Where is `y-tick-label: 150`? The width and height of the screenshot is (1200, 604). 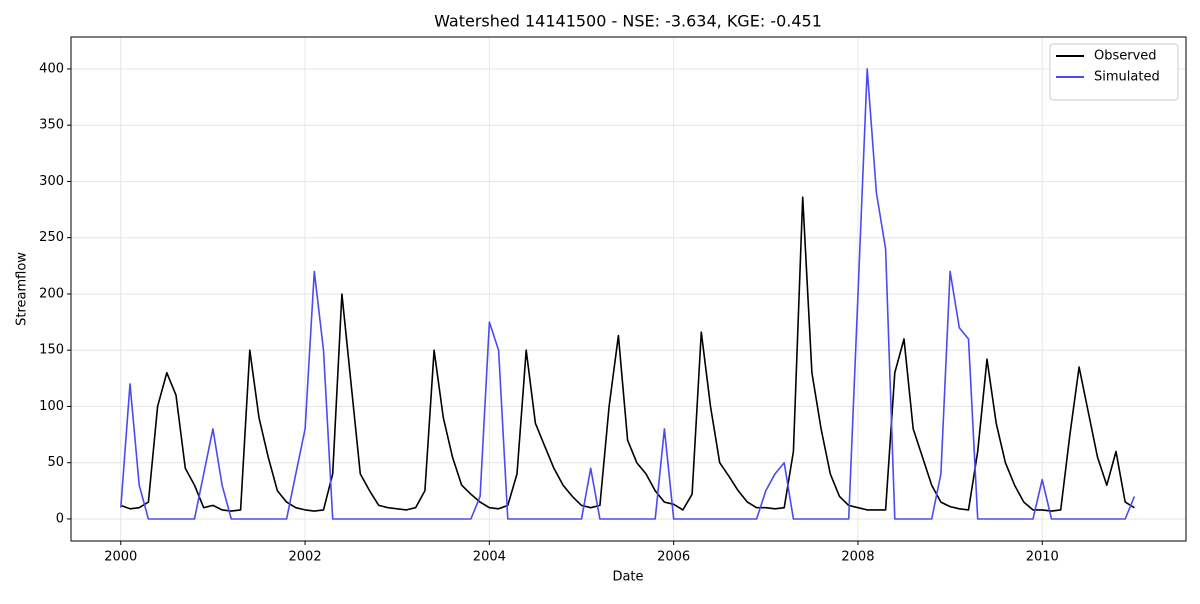 y-tick-label: 150 is located at coordinates (51, 350).